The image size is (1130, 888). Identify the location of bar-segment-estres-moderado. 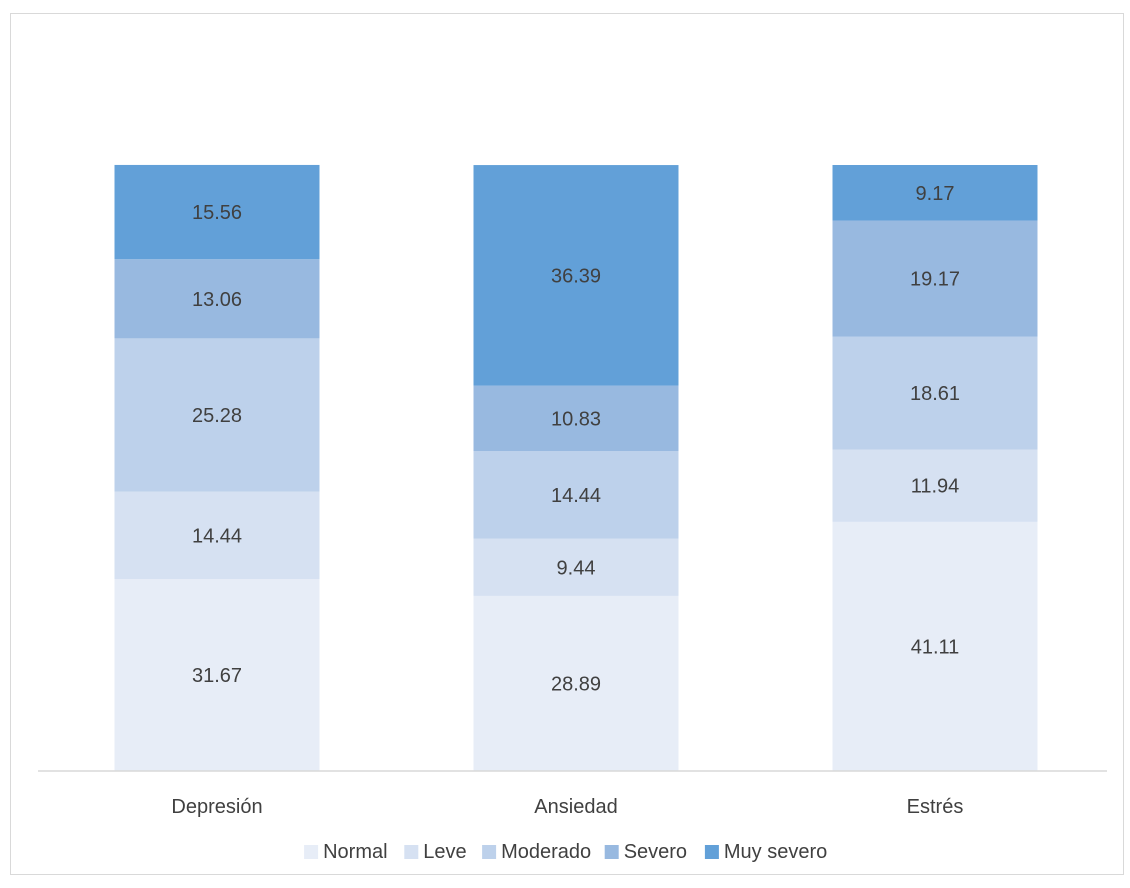
(935, 393).